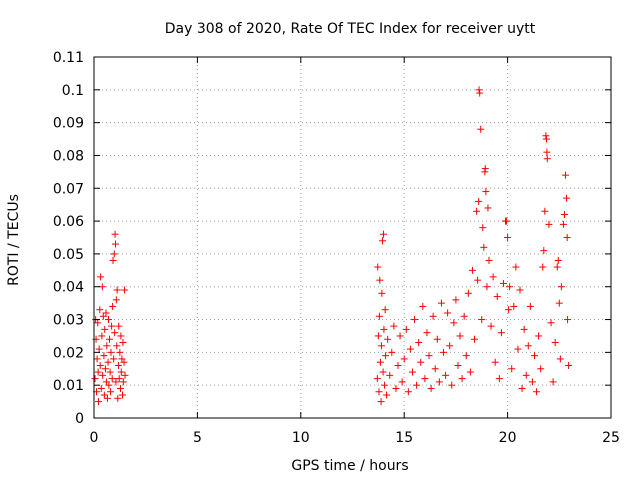 This screenshot has width=640, height=480. What do you see at coordinates (404, 438) in the screenshot?
I see `x-tick-label: 15` at bounding box center [404, 438].